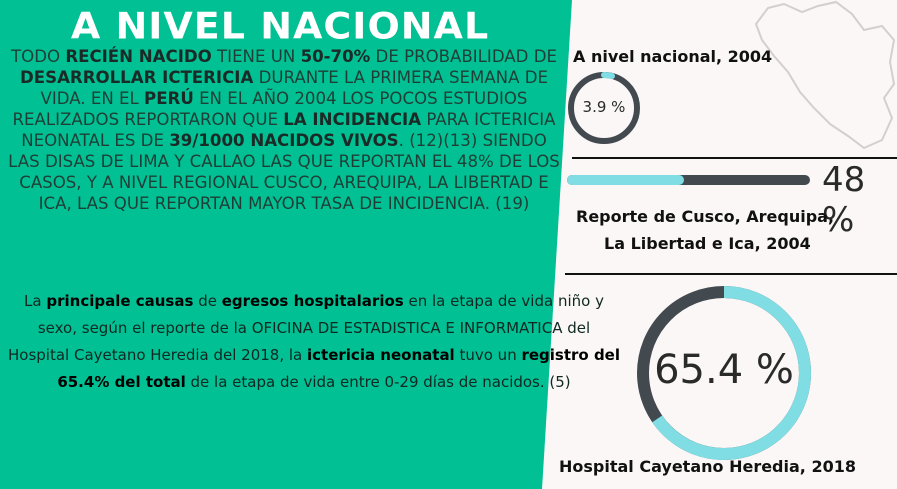 This screenshot has width=897, height=489. Describe the element at coordinates (207, 301) in the screenshot. I see `para2-run-2: de` at that location.